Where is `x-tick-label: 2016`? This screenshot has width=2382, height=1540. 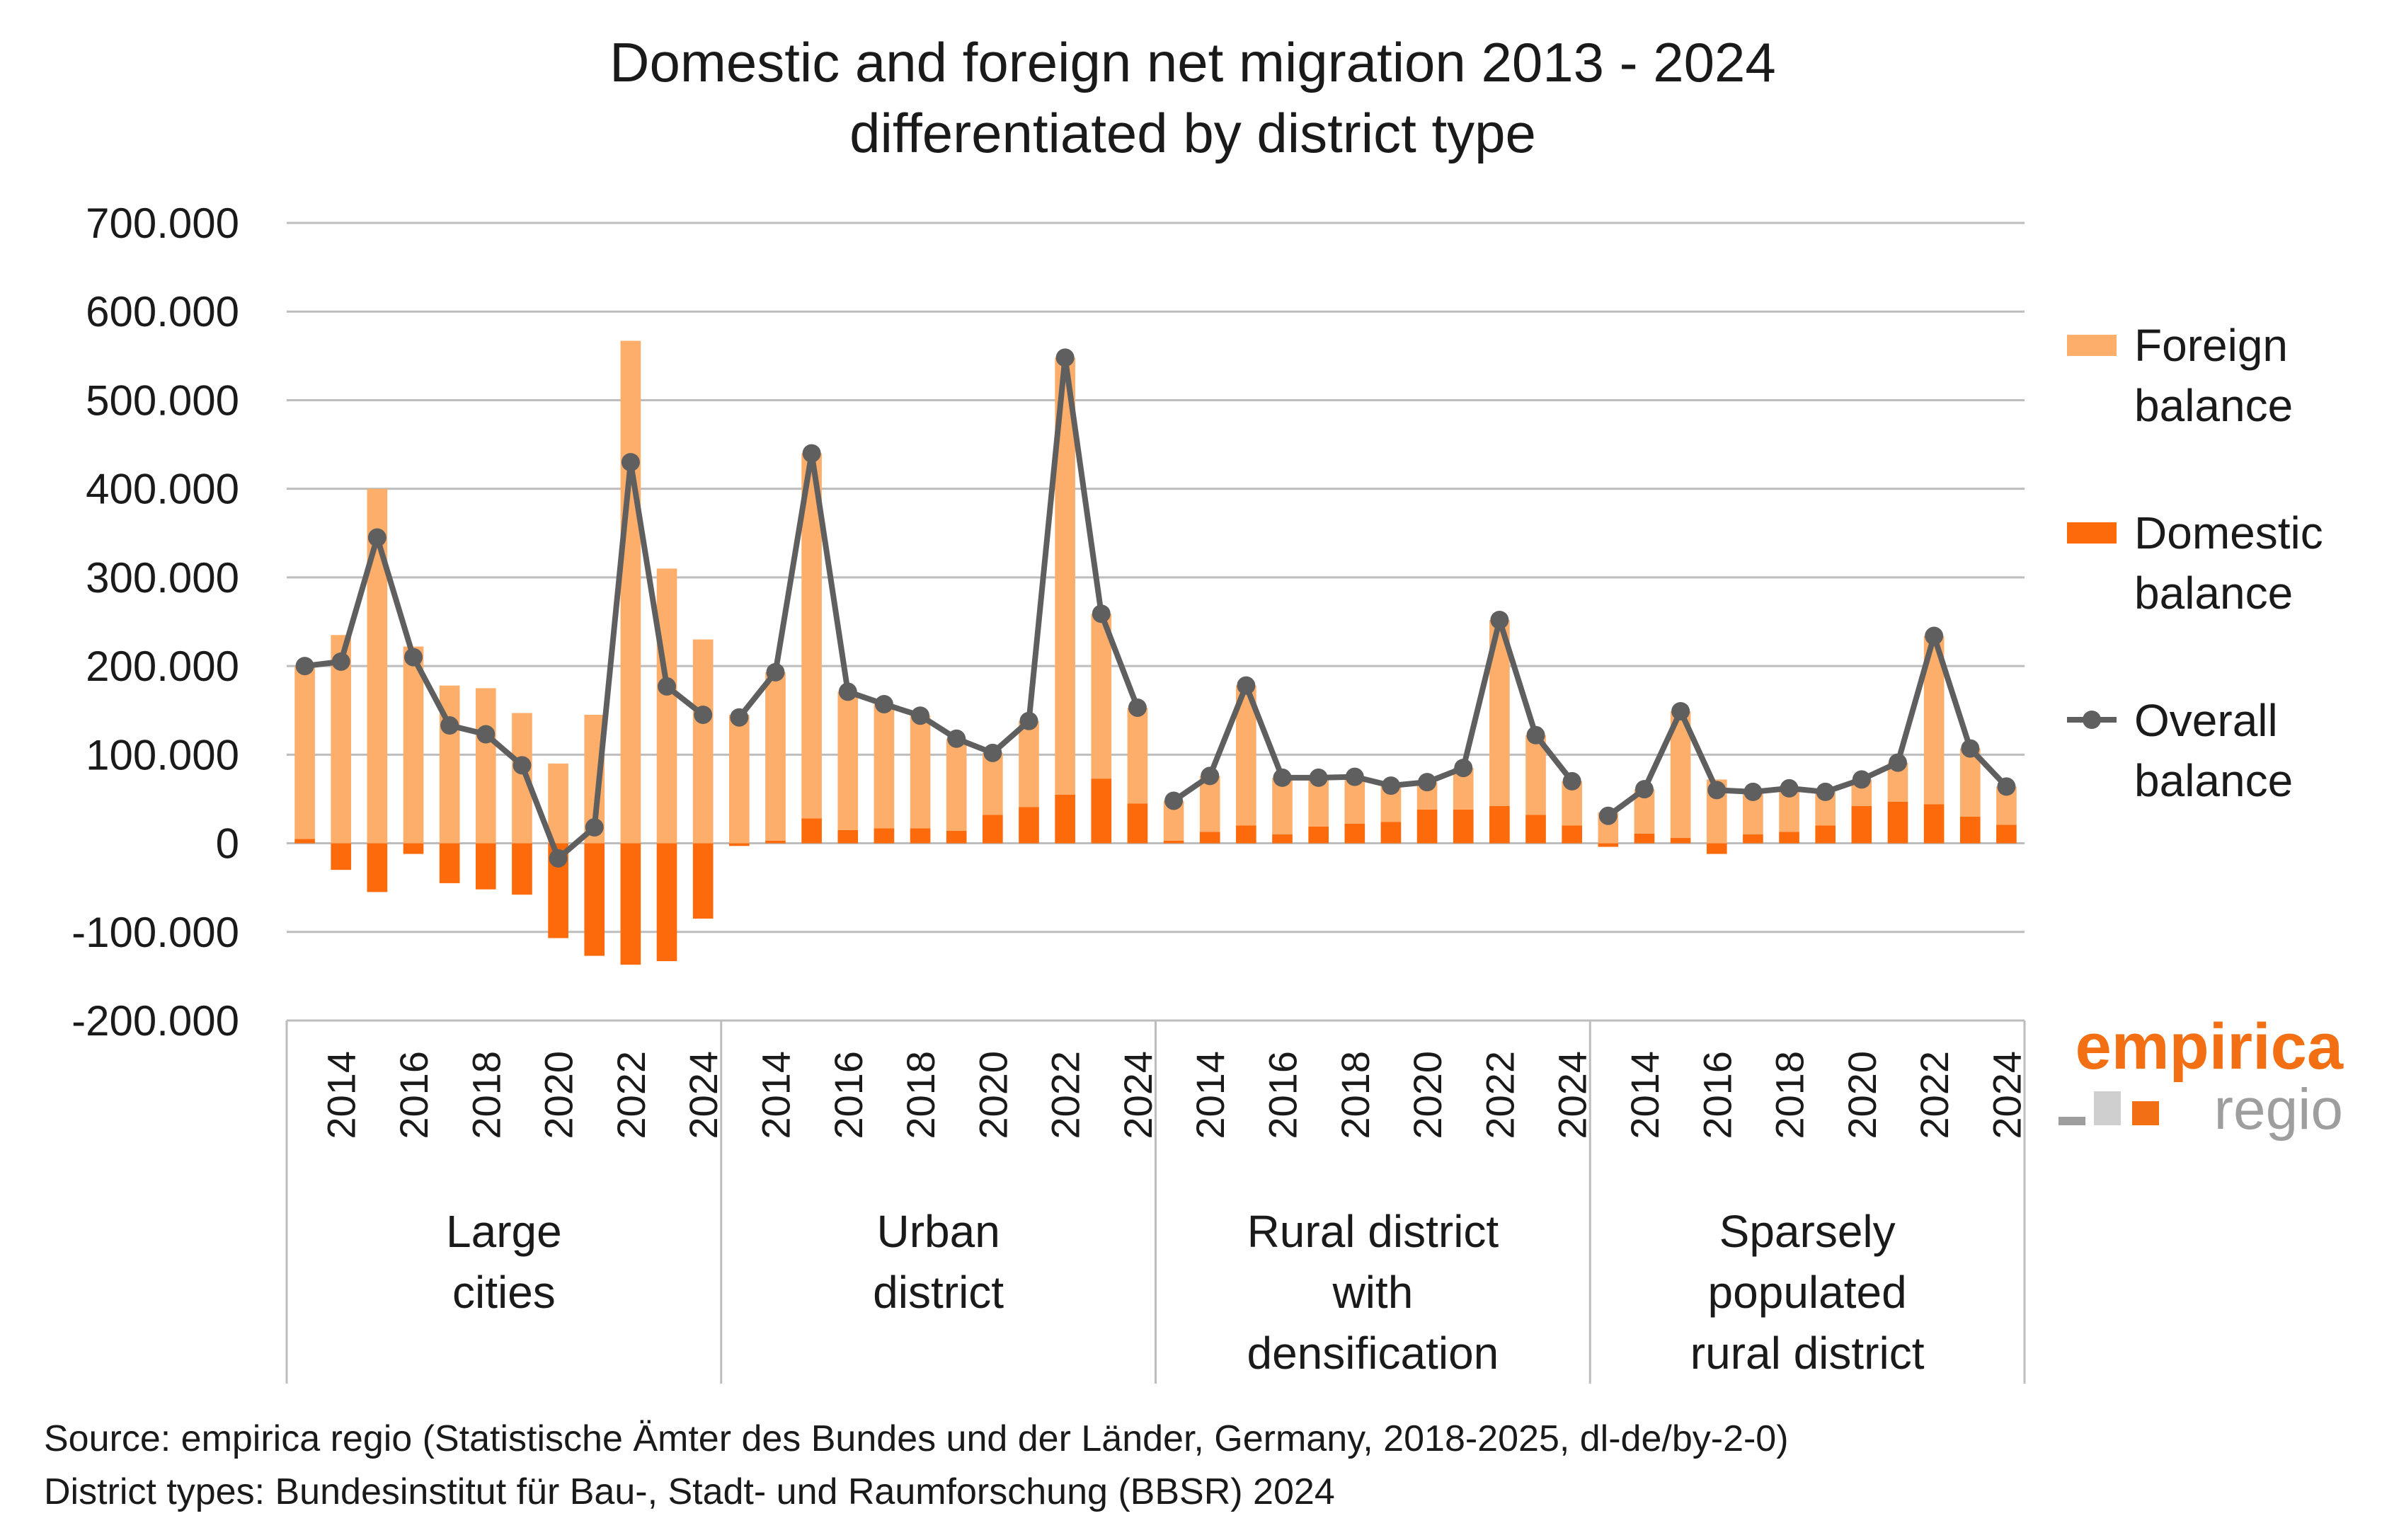
x-tick-label: 2016 is located at coordinates (413, 1095).